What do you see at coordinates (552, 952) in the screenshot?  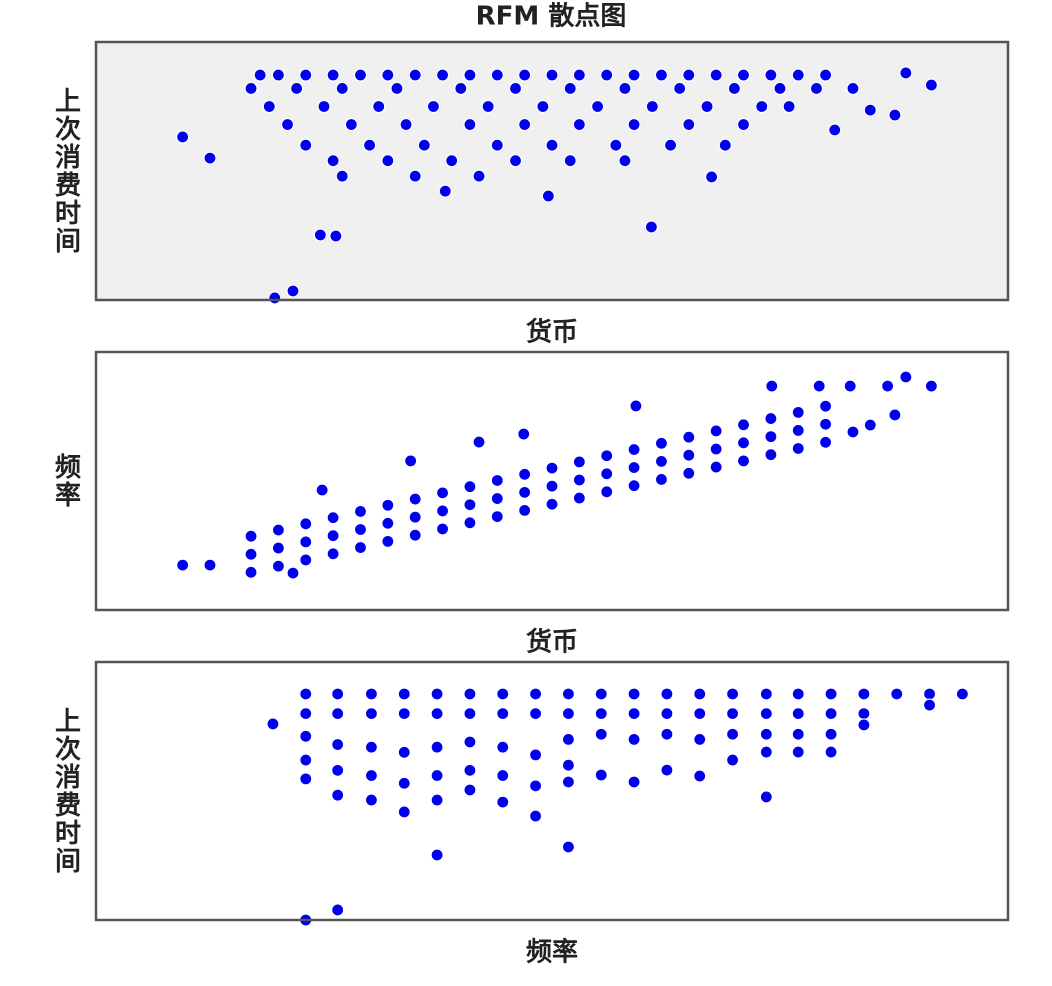 I see `x-axis-label: 频率` at bounding box center [552, 952].